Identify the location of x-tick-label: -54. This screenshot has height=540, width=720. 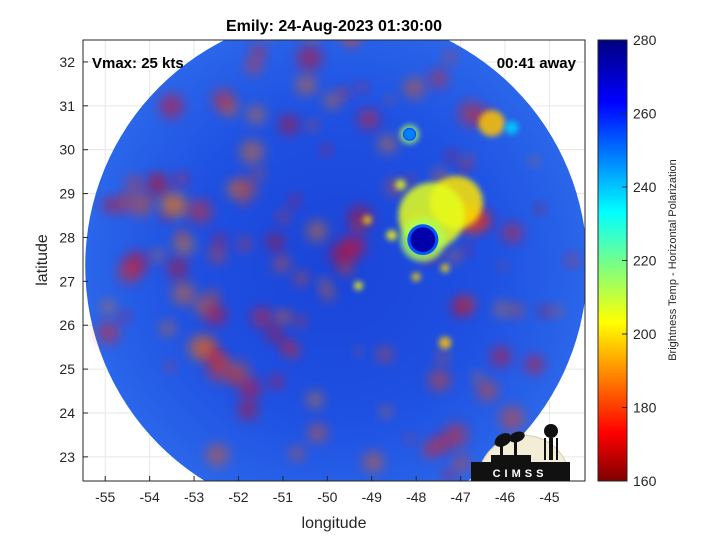
(150, 497).